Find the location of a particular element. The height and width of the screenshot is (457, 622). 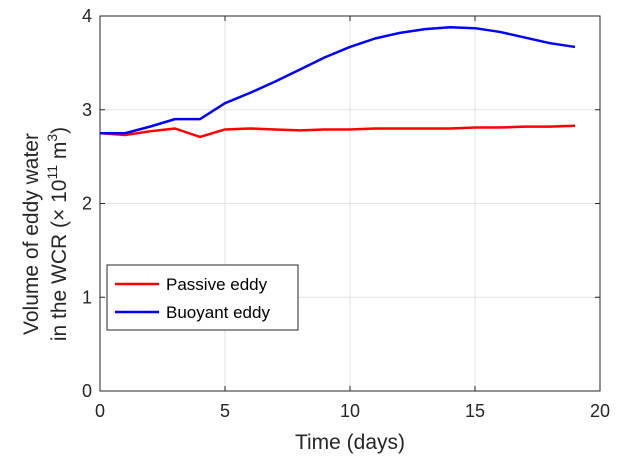

x-tick-label: 20 is located at coordinates (600, 411).